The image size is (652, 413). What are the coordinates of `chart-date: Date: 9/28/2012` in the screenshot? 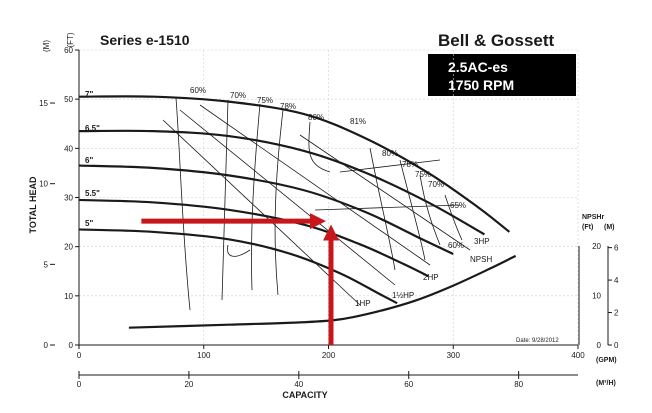 It's located at (537, 341).